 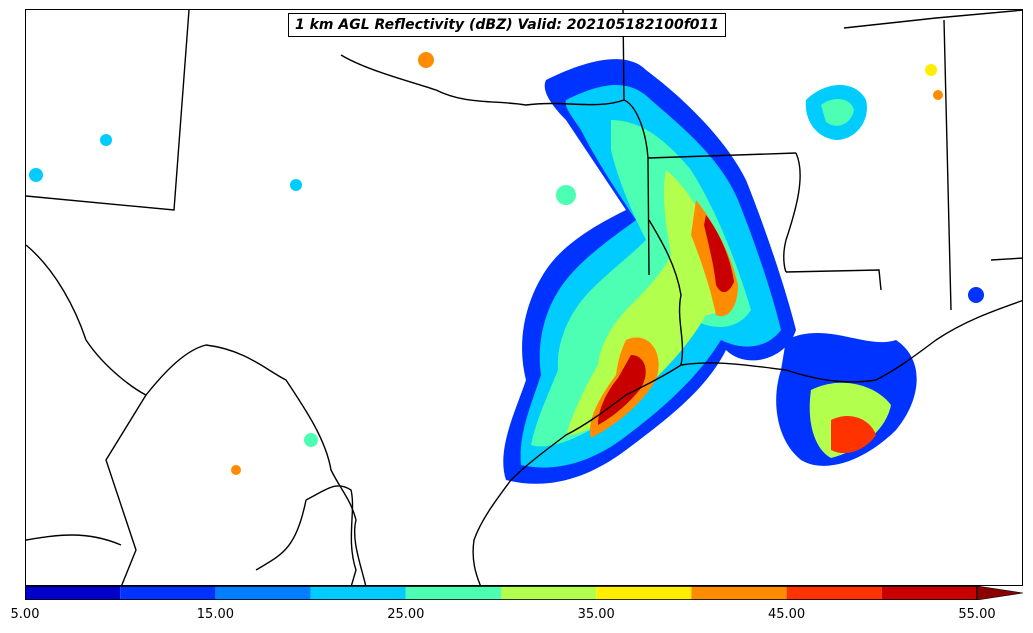 I want to click on colorbar-tick-label: 25.00, so click(x=406, y=614).